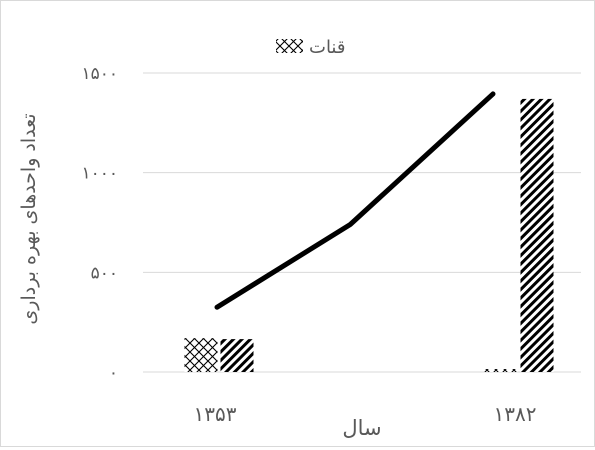  I want to click on x-tick-label-0: ۱۳۵۳, so click(215, 414).